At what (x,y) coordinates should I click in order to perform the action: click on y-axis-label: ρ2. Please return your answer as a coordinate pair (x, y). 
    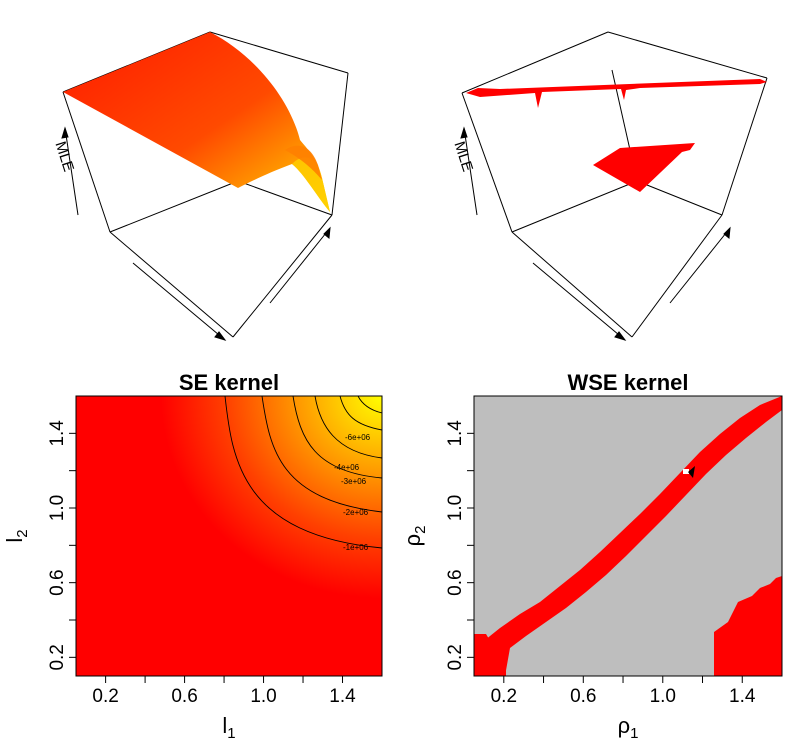
    Looking at the image, I should click on (414, 536).